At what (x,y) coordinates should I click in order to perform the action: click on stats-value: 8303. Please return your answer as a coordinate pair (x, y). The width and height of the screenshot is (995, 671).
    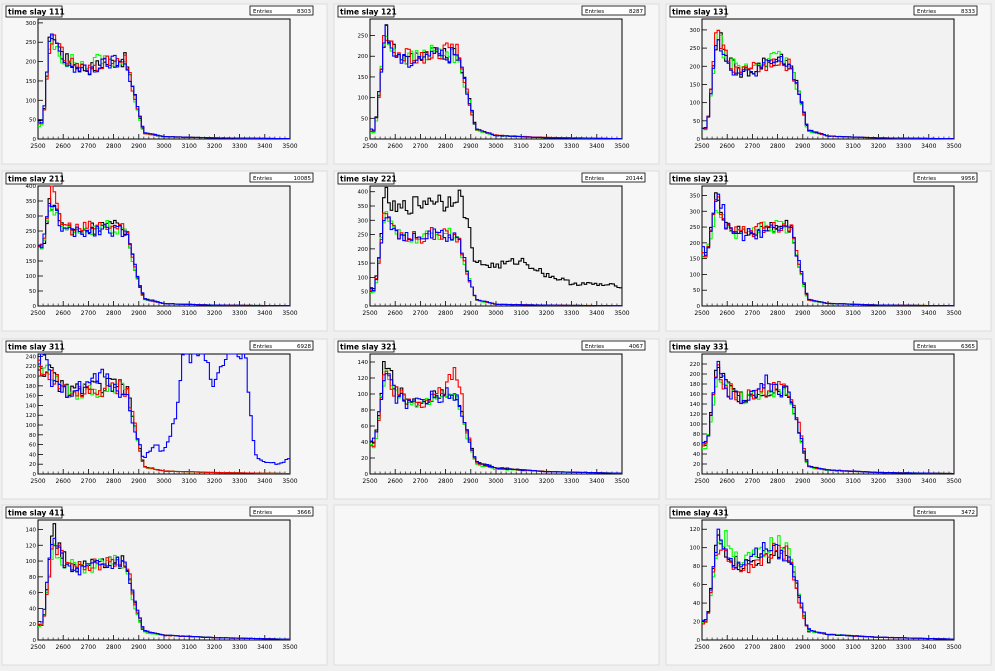
    Looking at the image, I should click on (304, 12).